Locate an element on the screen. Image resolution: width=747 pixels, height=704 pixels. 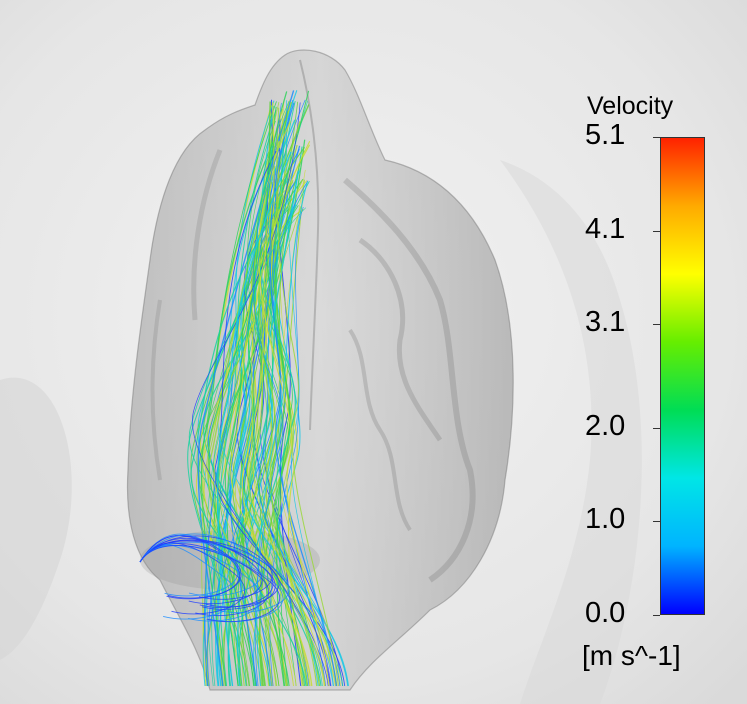
face-shadow-left is located at coordinates (36, 518).